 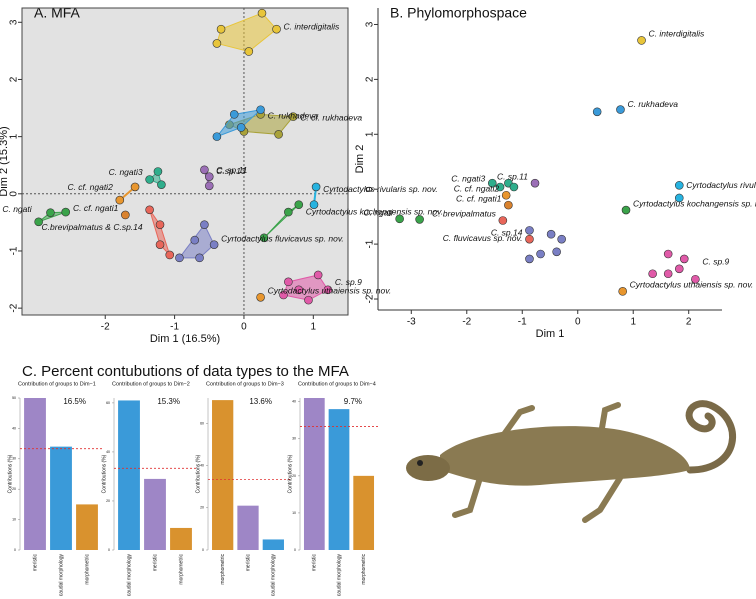 What do you see at coordinates (57, 13) in the screenshot?
I see `panel-title: A. MFA` at bounding box center [57, 13].